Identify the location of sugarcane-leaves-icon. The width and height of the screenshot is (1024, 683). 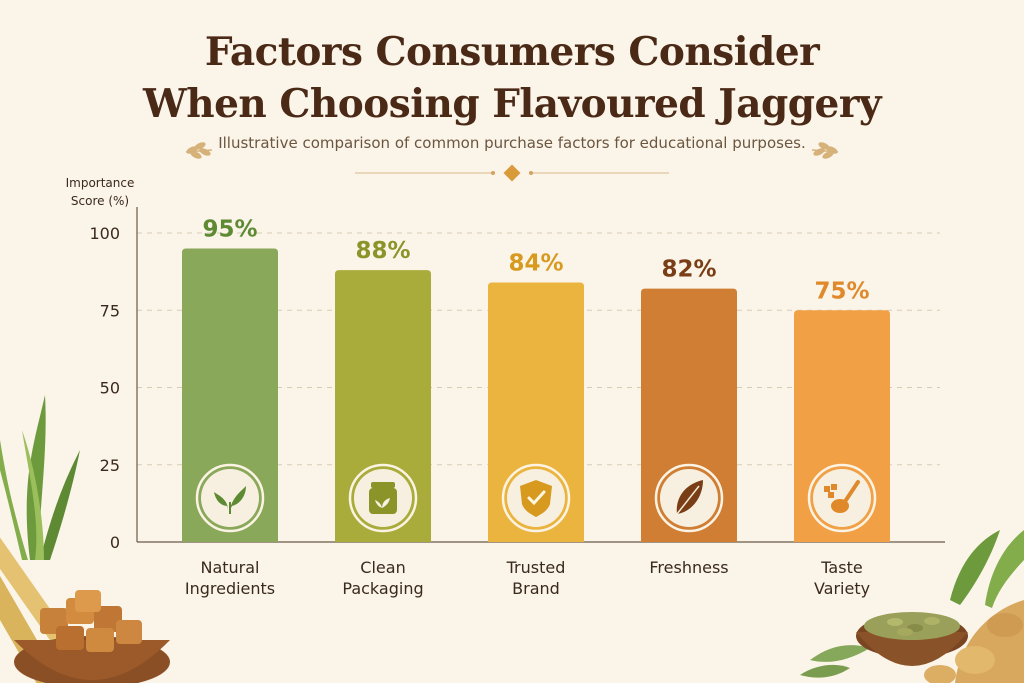
(40, 477).